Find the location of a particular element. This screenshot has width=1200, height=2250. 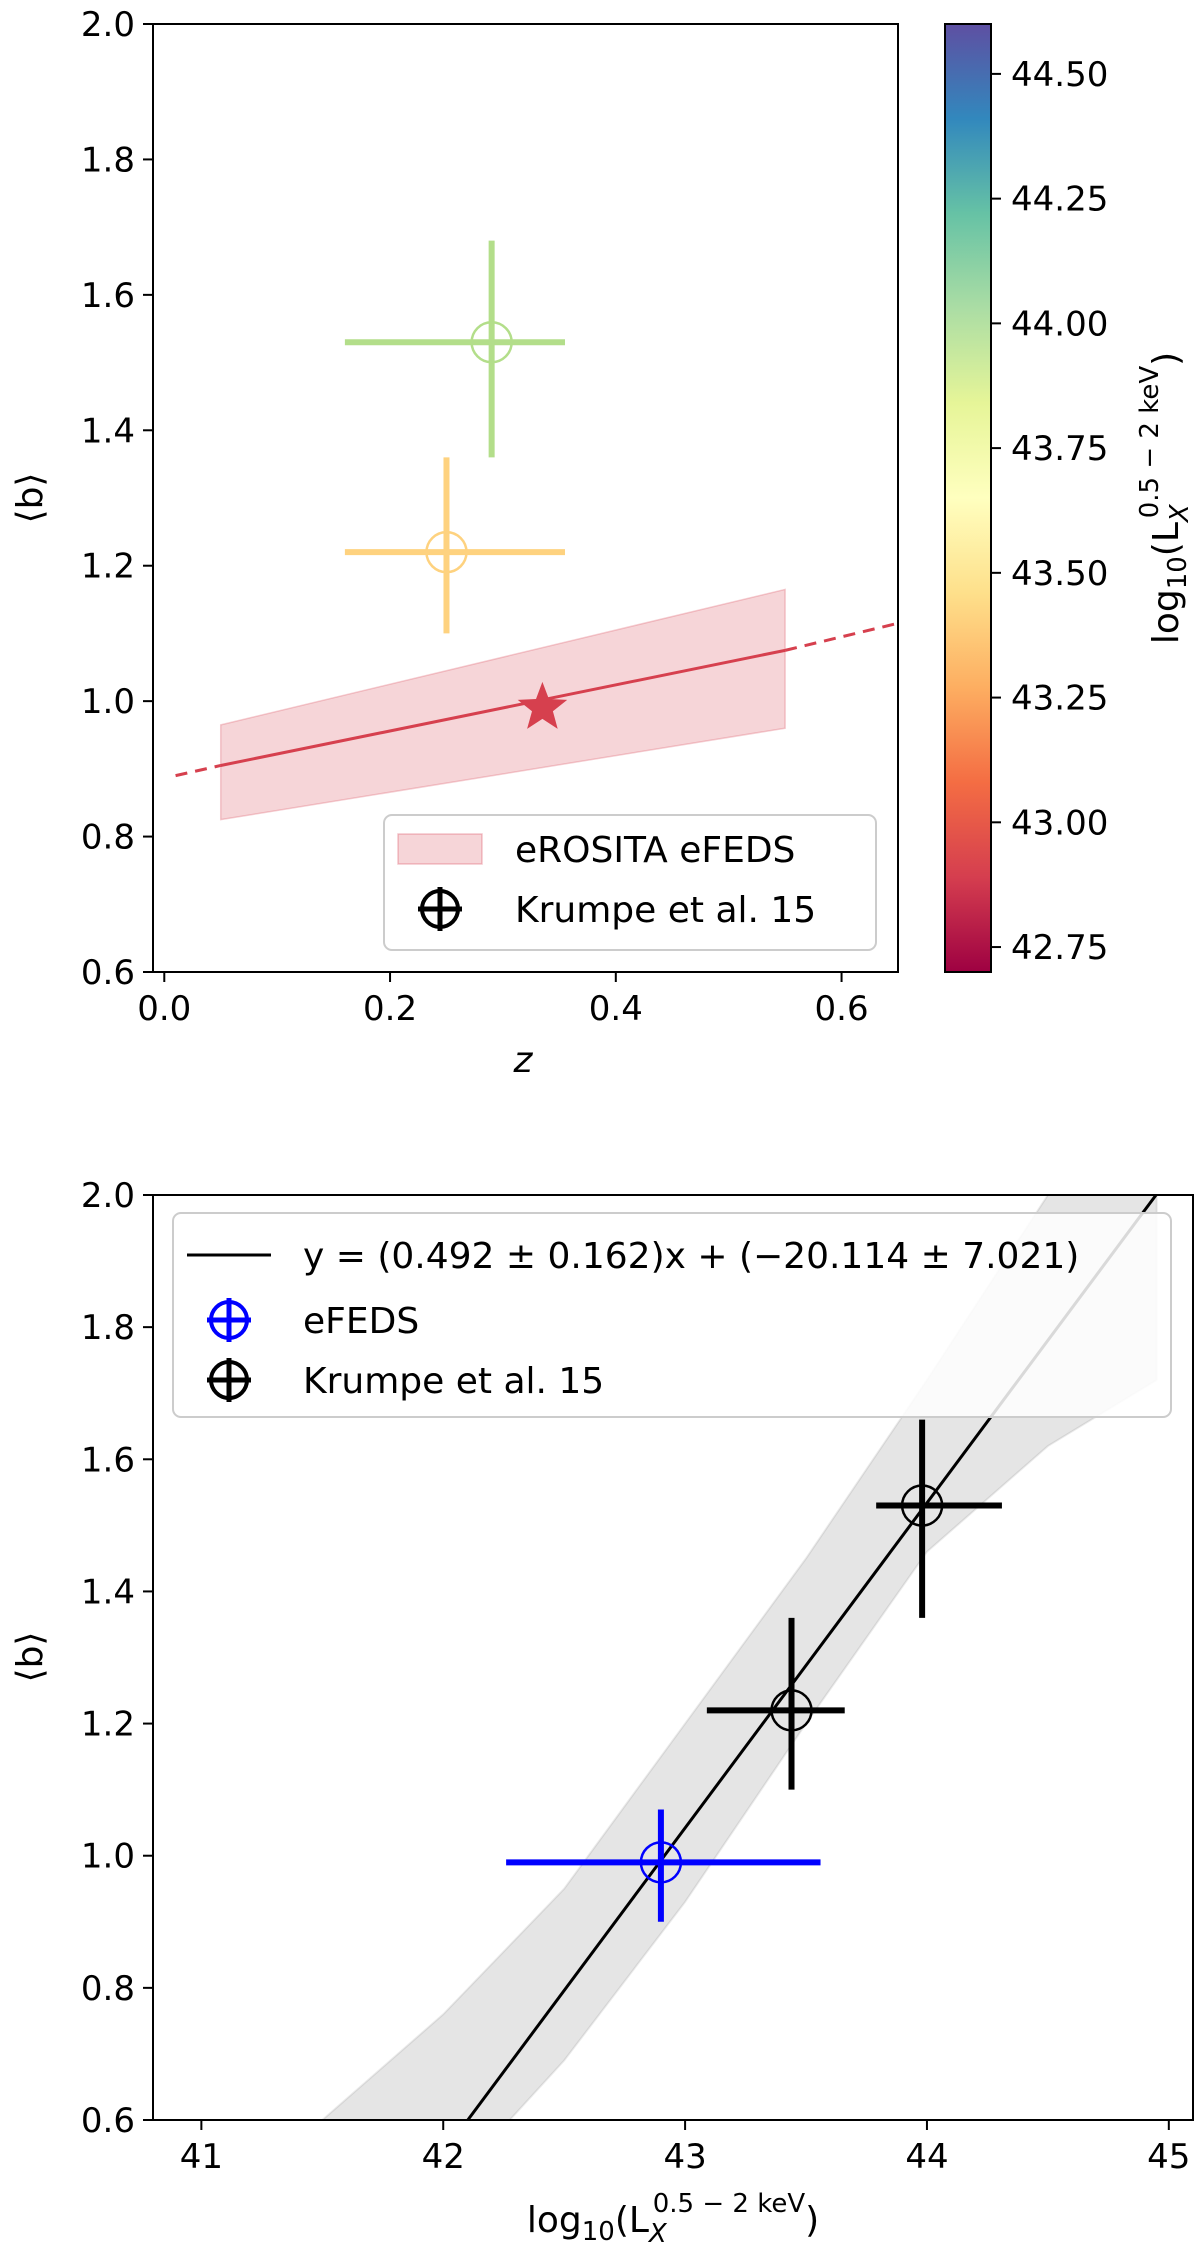

bottom-point-1-marker is located at coordinates (791, 1710).